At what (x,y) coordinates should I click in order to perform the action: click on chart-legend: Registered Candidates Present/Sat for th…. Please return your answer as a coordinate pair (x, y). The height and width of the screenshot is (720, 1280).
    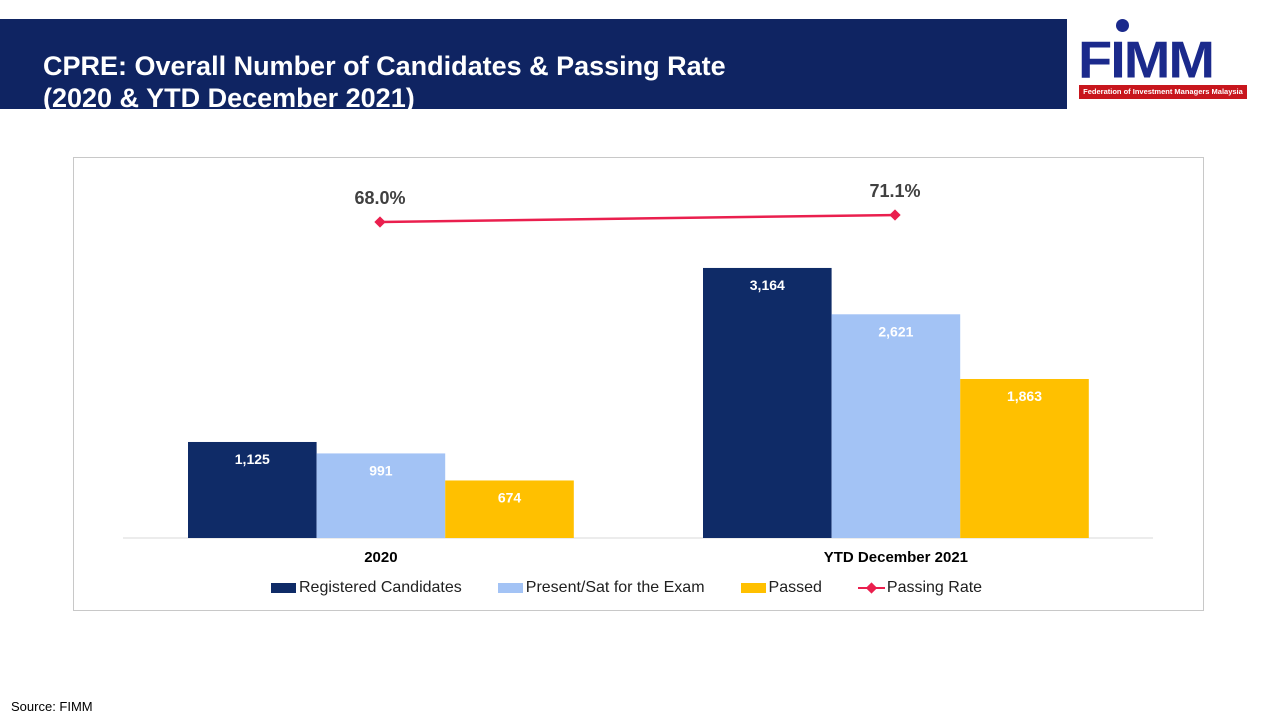
    Looking at the image, I should click on (626, 588).